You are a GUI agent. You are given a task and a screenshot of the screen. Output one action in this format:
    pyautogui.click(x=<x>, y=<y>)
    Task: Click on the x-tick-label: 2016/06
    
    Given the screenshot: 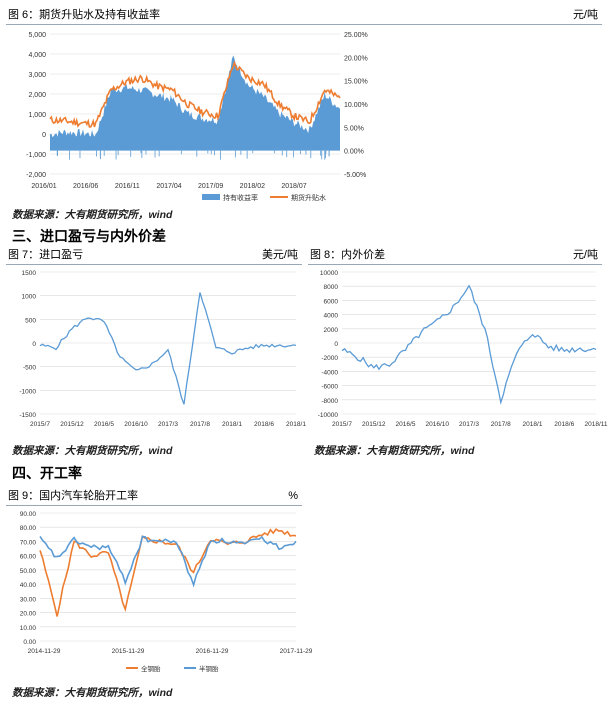 What is the action you would take?
    pyautogui.click(x=85, y=186)
    